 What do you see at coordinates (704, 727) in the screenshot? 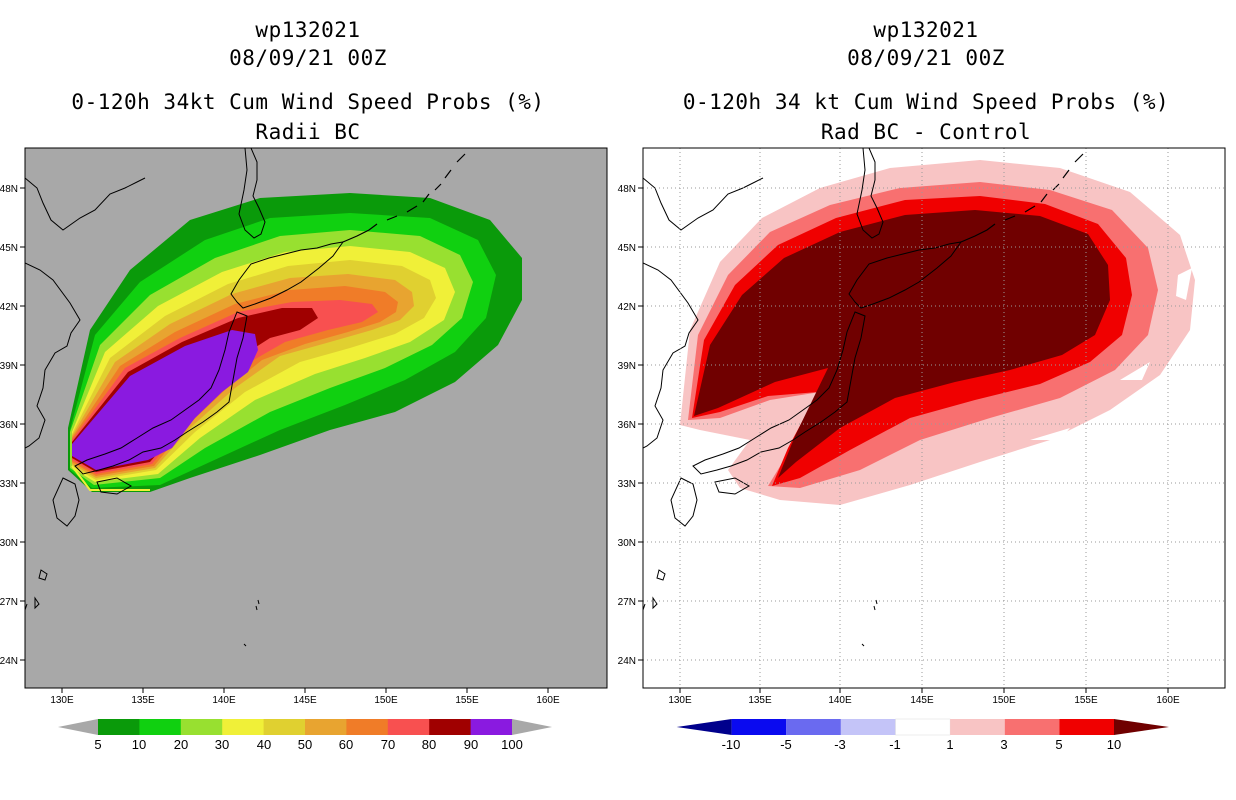
I see `right-colorbar-lower-arrow` at bounding box center [704, 727].